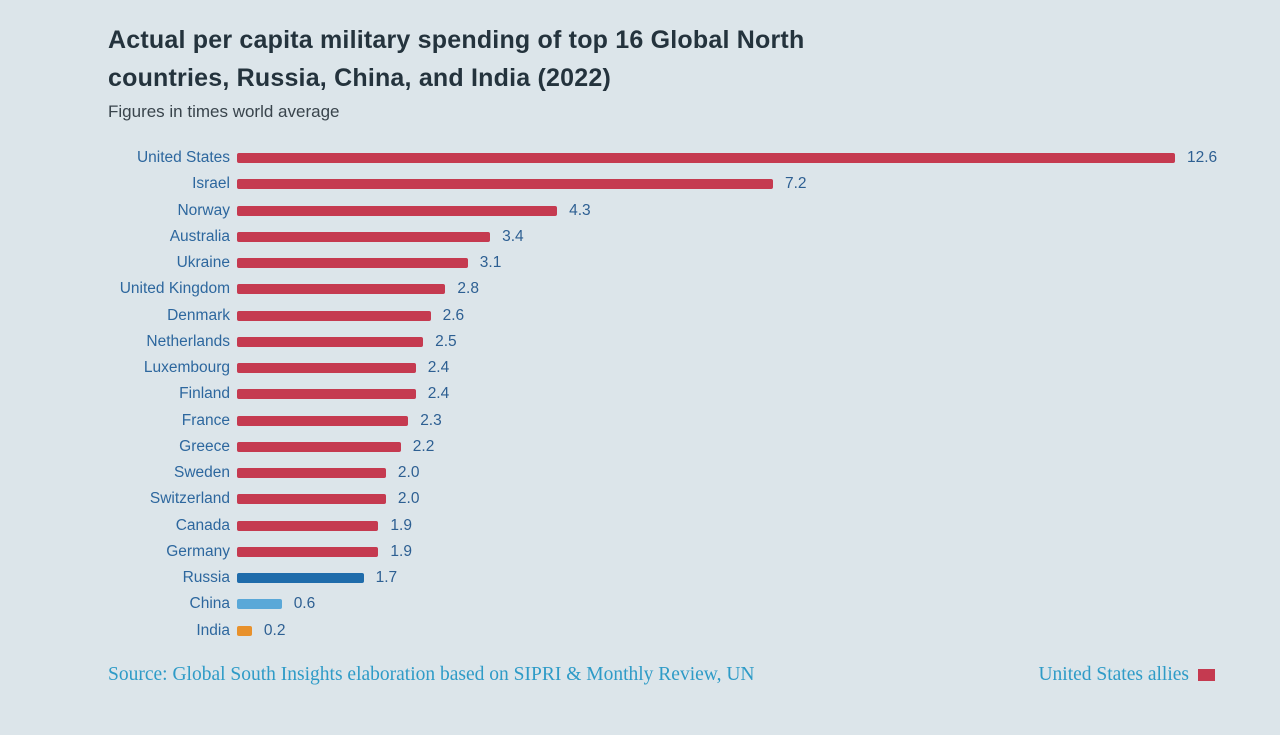 This screenshot has width=1280, height=735. I want to click on value-label: 12.6, so click(1202, 158).